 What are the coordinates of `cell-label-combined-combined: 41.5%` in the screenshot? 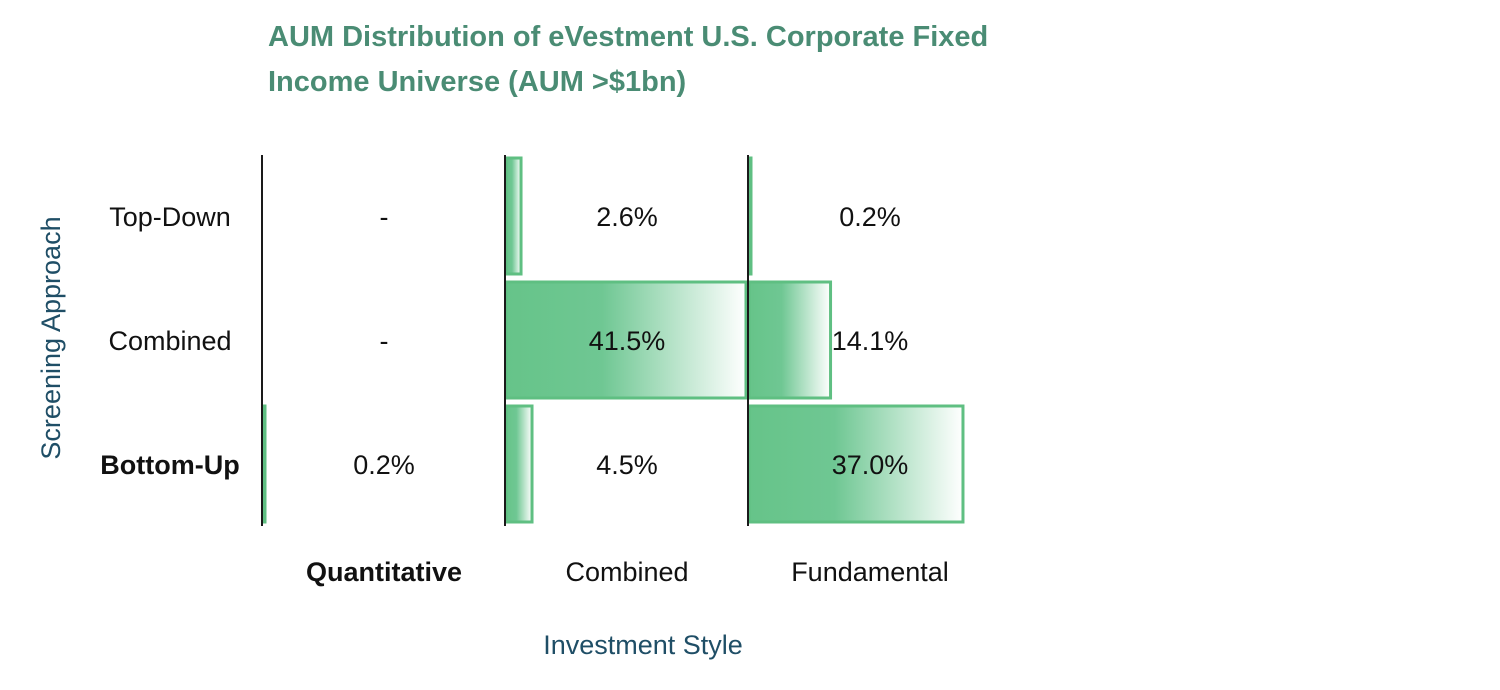 It's located at (627, 341).